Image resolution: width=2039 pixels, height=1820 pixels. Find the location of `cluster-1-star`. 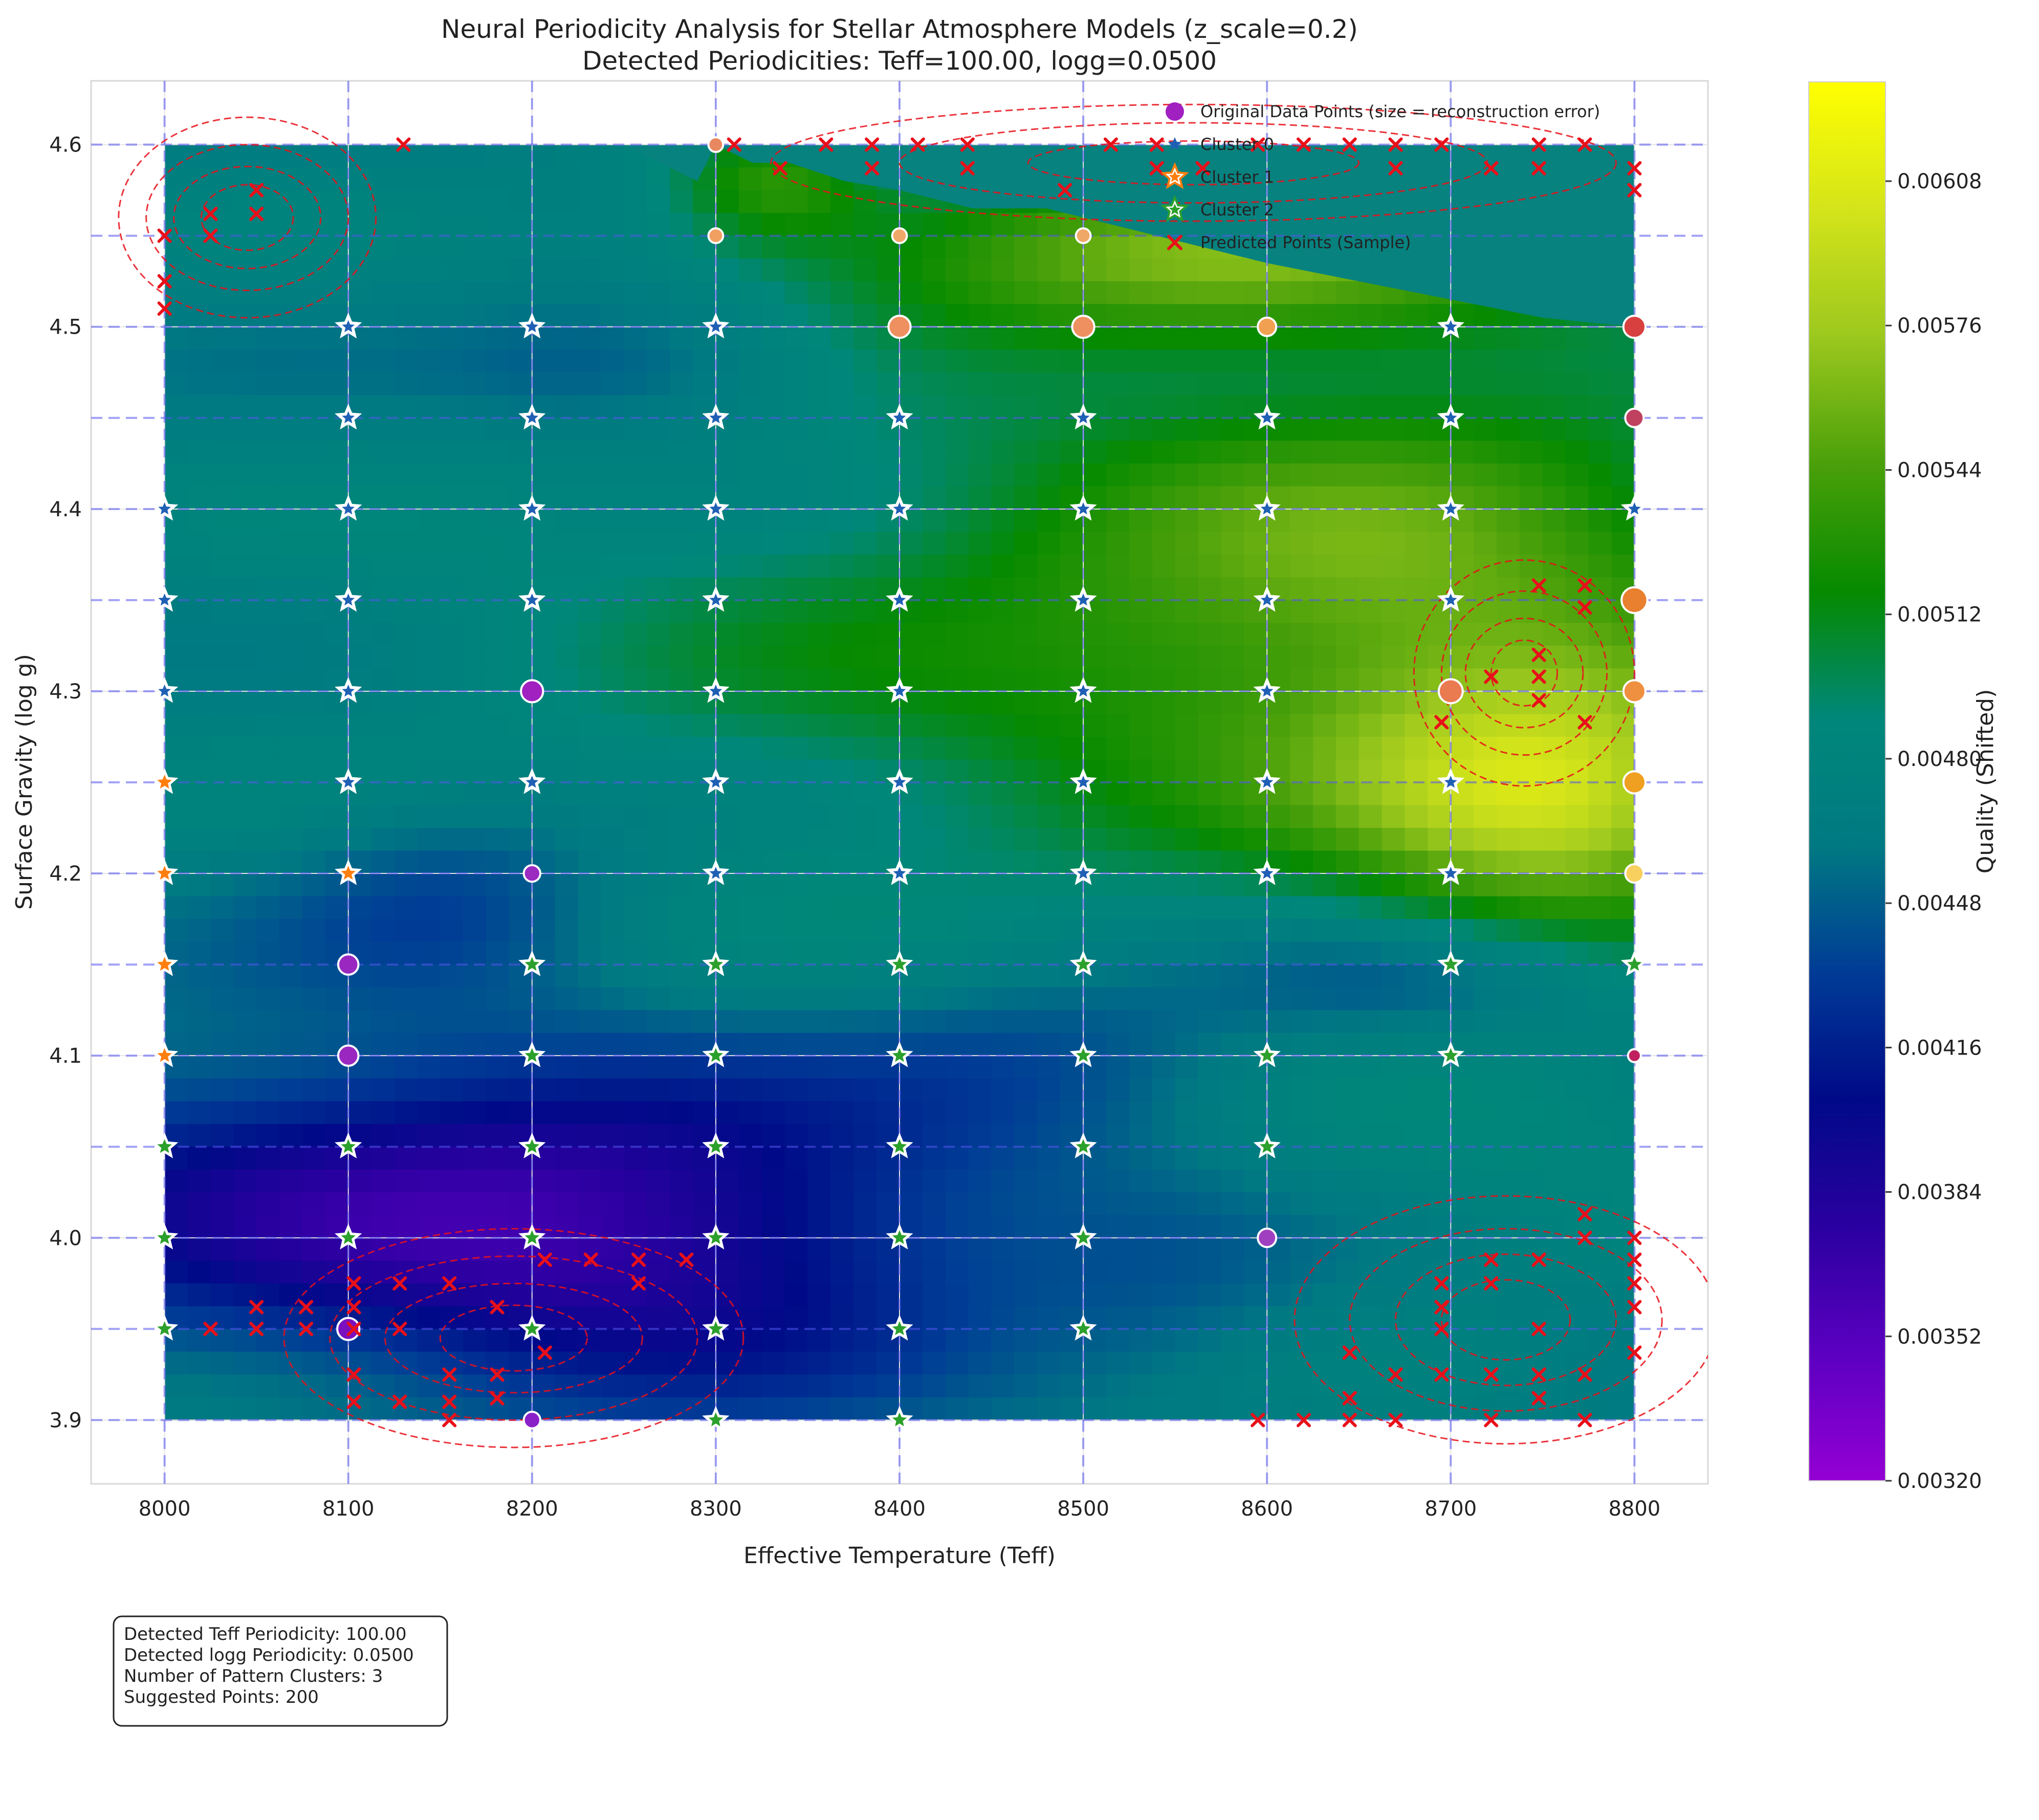

cluster-1-star is located at coordinates (348, 873).